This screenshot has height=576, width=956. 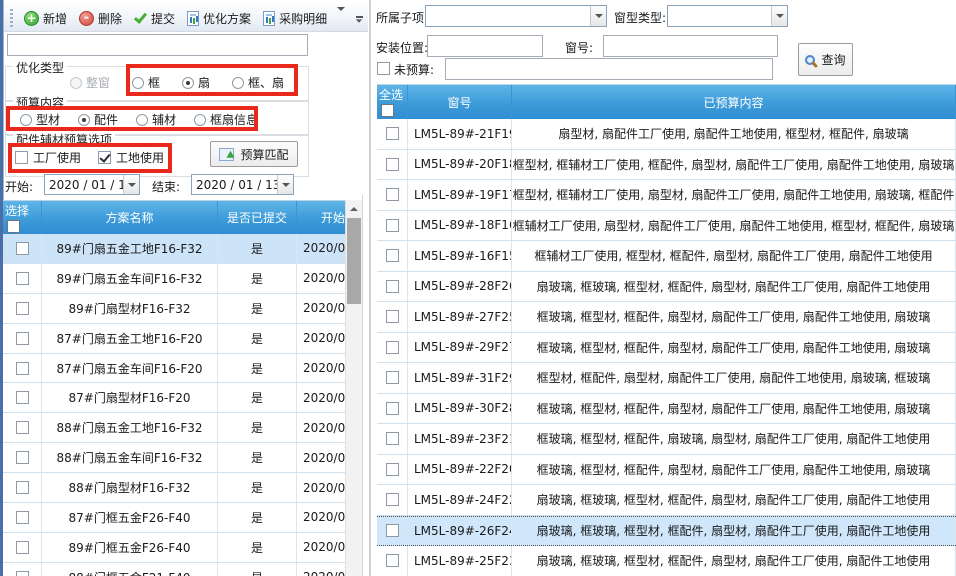 What do you see at coordinates (45, 18) in the screenshot?
I see `add-button: 新增` at bounding box center [45, 18].